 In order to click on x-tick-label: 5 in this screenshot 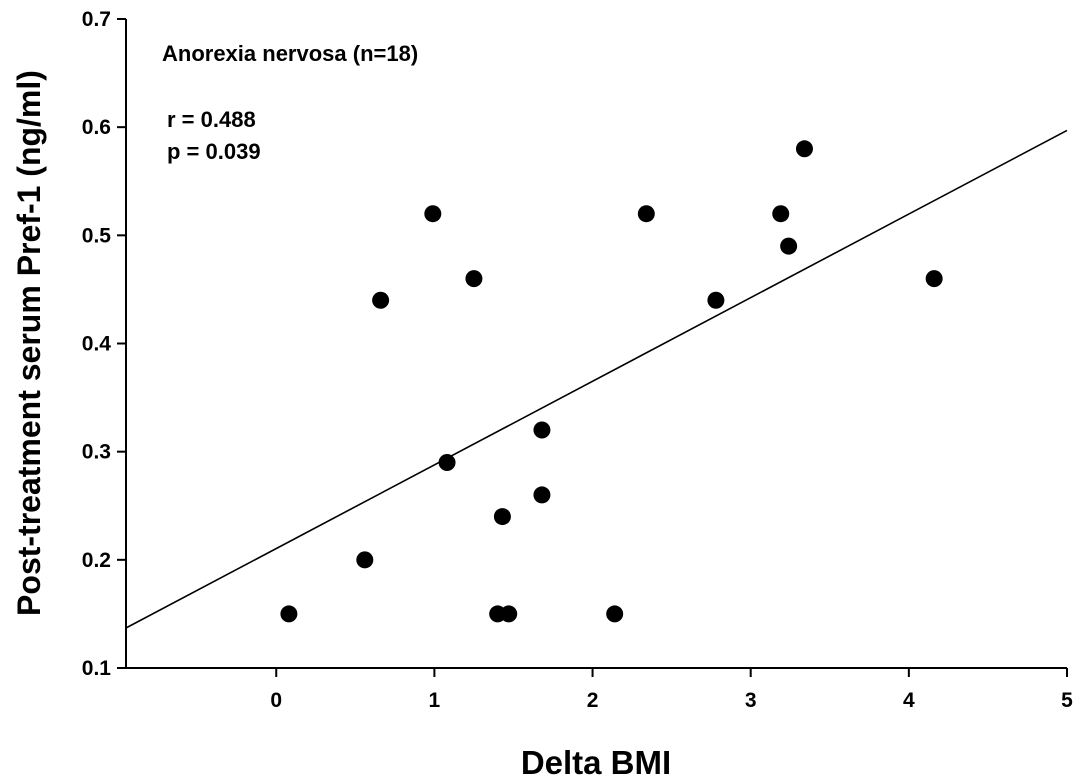, I will do `click(1067, 700)`.